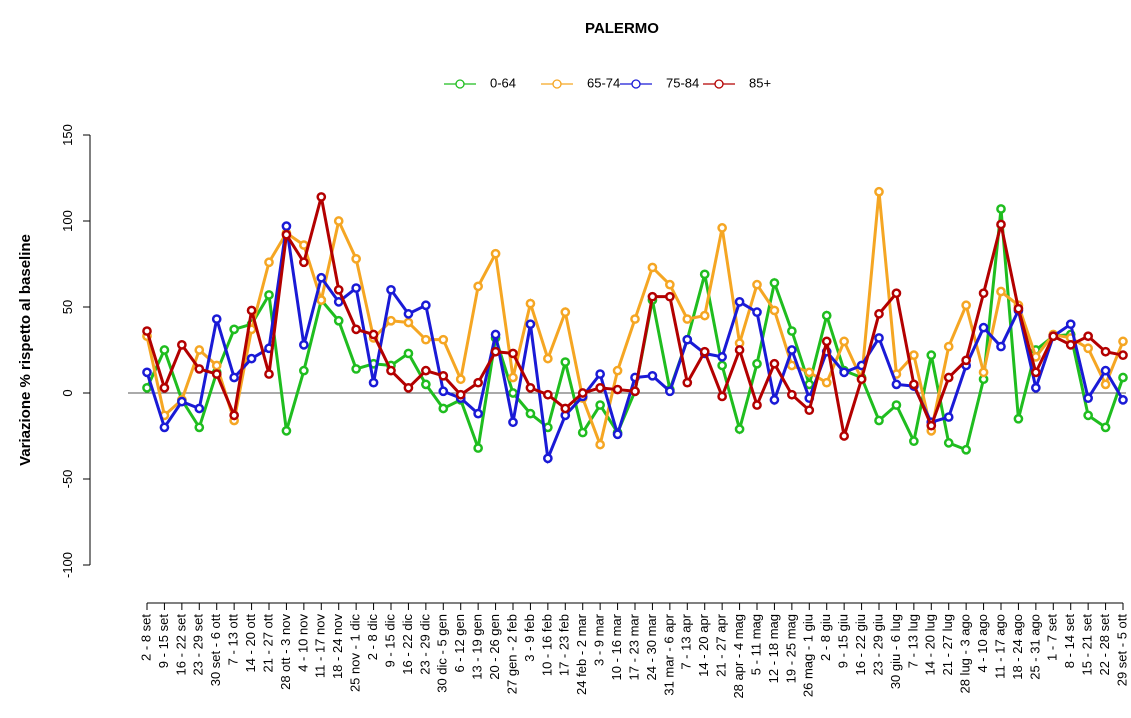 This screenshot has width=1131, height=718. What do you see at coordinates (546, 645) in the screenshot?
I see `x-tick-label: 10 - 16 feb` at bounding box center [546, 645].